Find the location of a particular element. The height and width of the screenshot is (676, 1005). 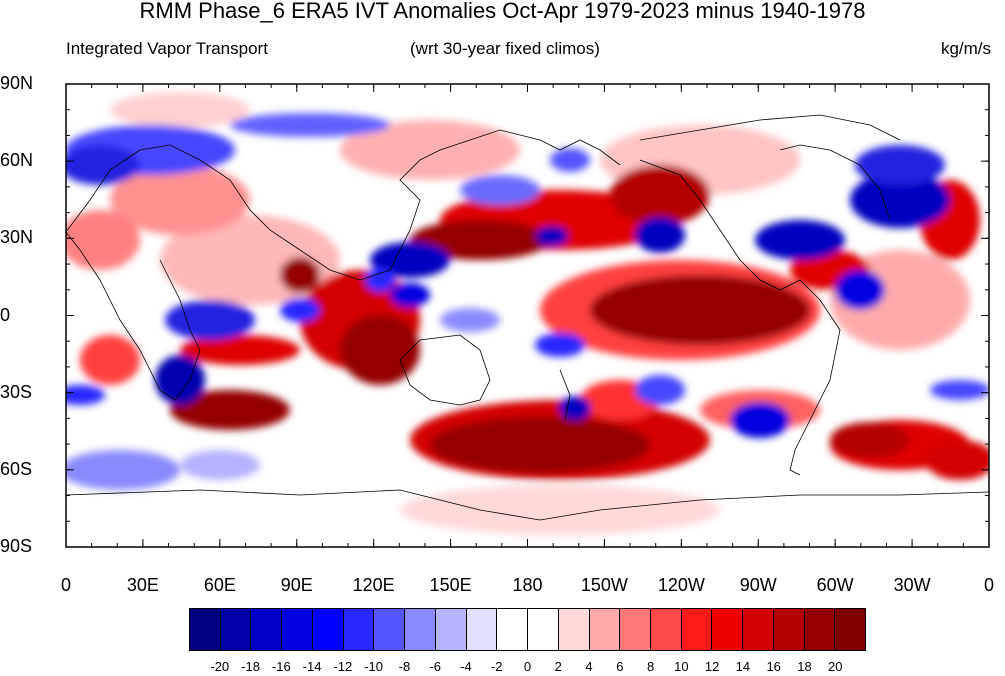

lat-tick-label: 90S is located at coordinates (16, 546).